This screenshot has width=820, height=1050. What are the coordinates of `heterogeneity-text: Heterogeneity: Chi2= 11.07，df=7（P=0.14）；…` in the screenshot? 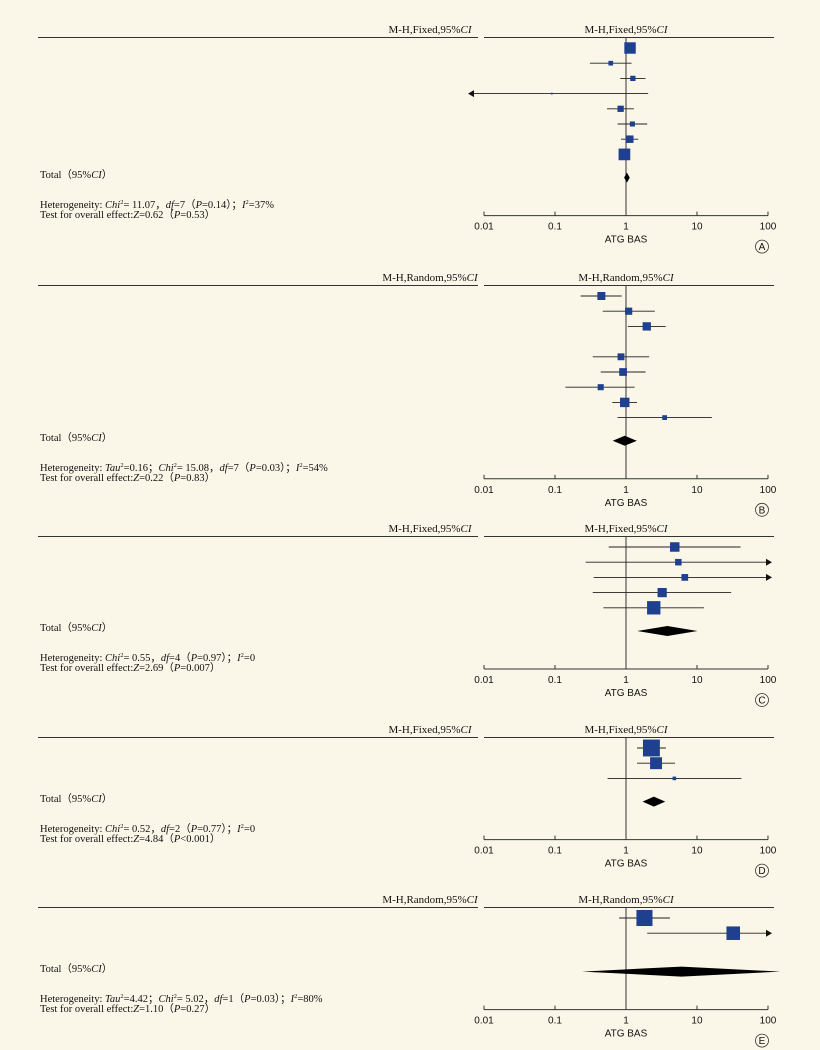 It's located at (157, 204).